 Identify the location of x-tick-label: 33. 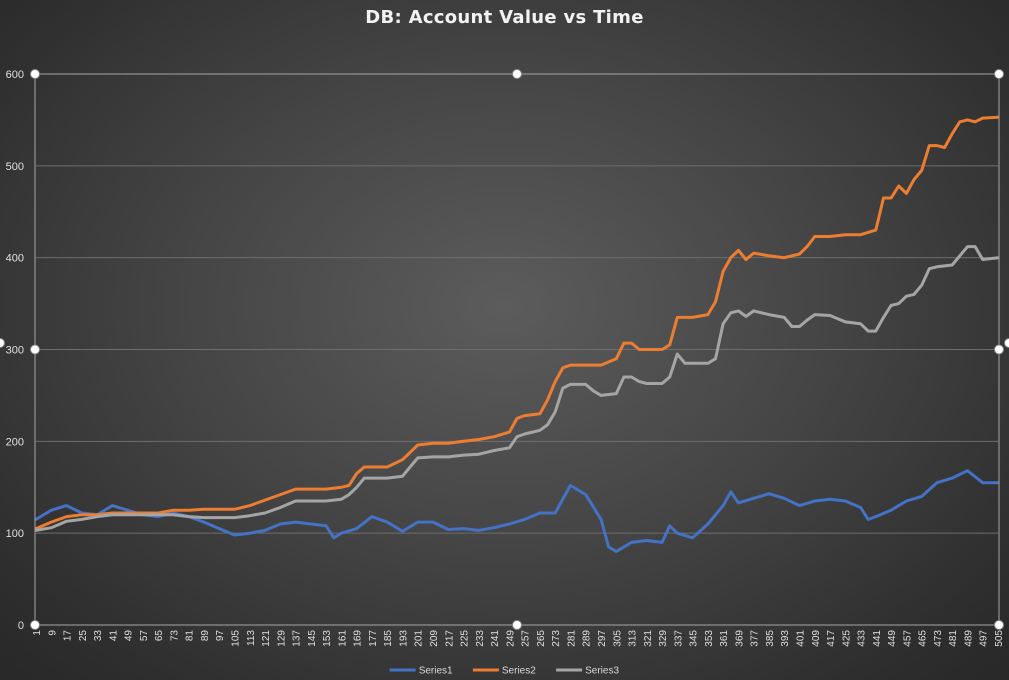
(98, 636).